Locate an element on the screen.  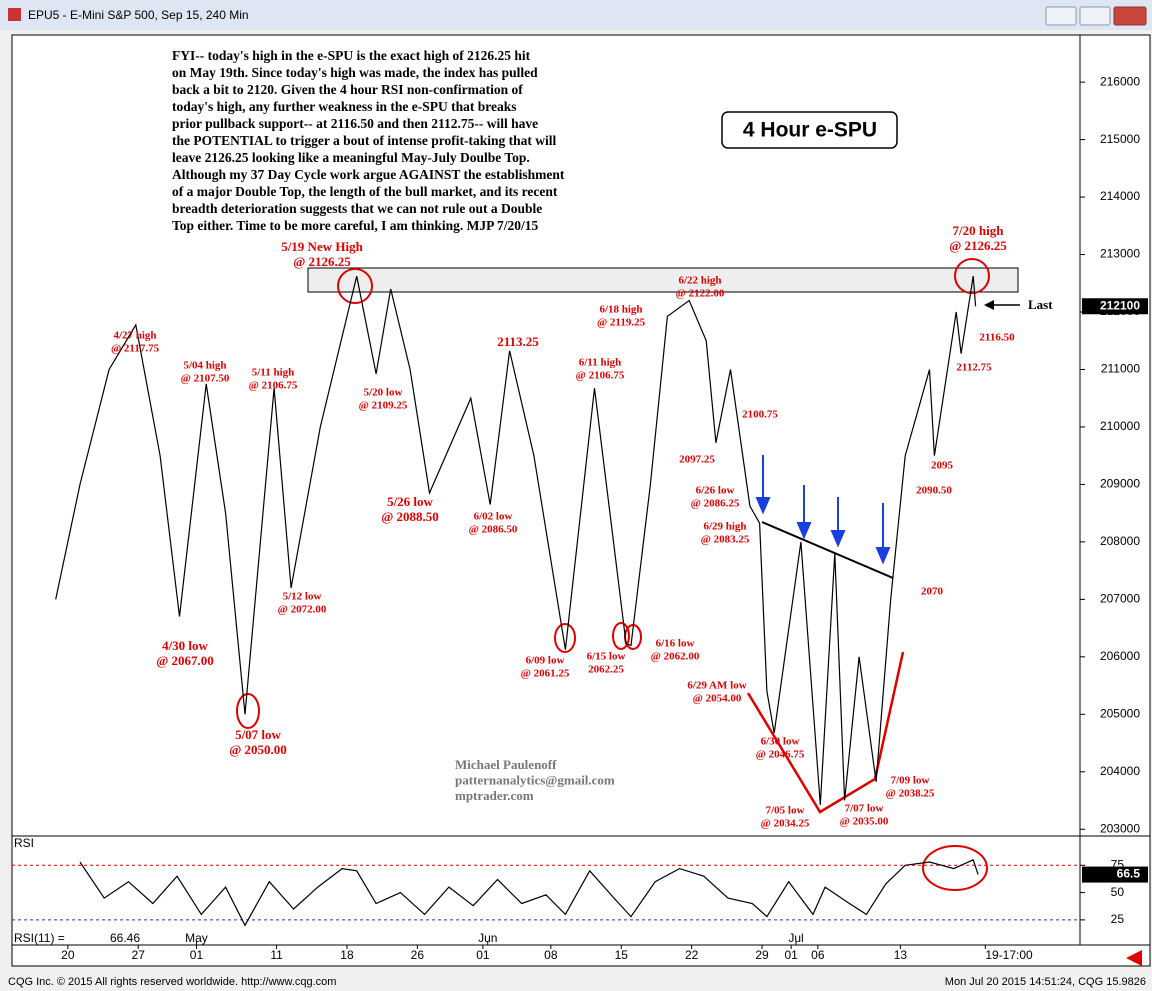
annotation: 6/15 low is located at coordinates (606, 657).